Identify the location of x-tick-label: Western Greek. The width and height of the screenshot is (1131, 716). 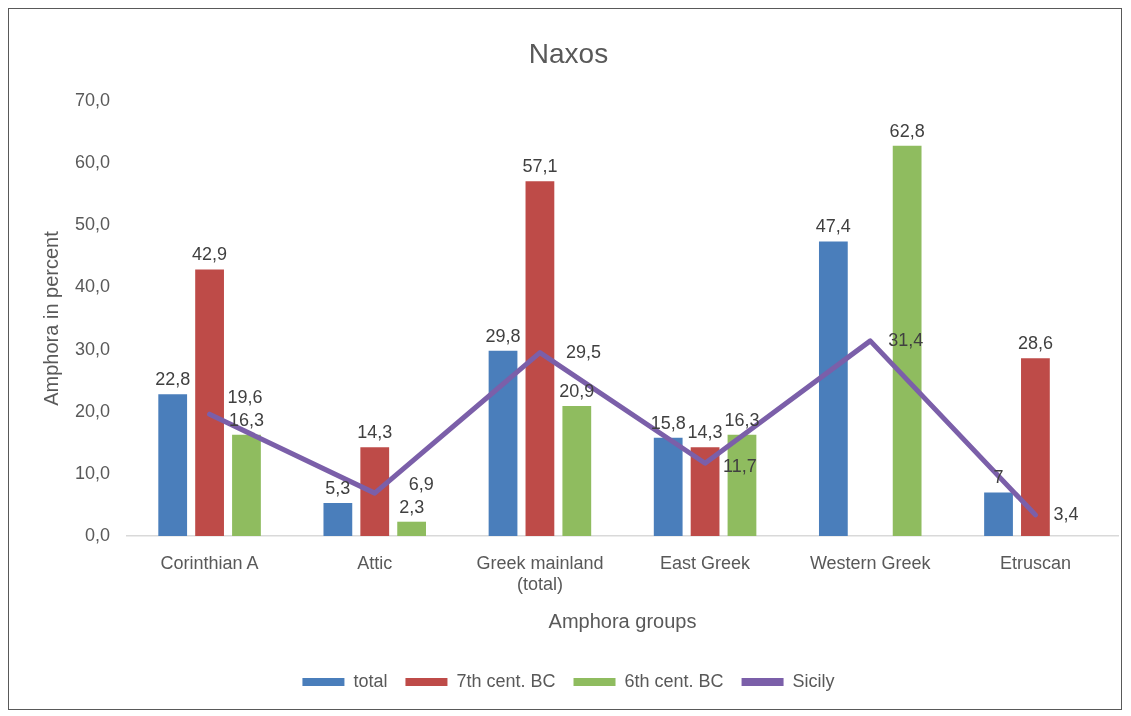
(870, 562).